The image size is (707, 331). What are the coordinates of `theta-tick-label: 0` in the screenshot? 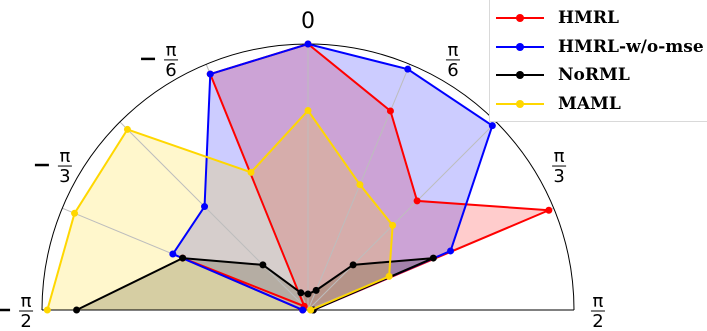 It's located at (308, 21).